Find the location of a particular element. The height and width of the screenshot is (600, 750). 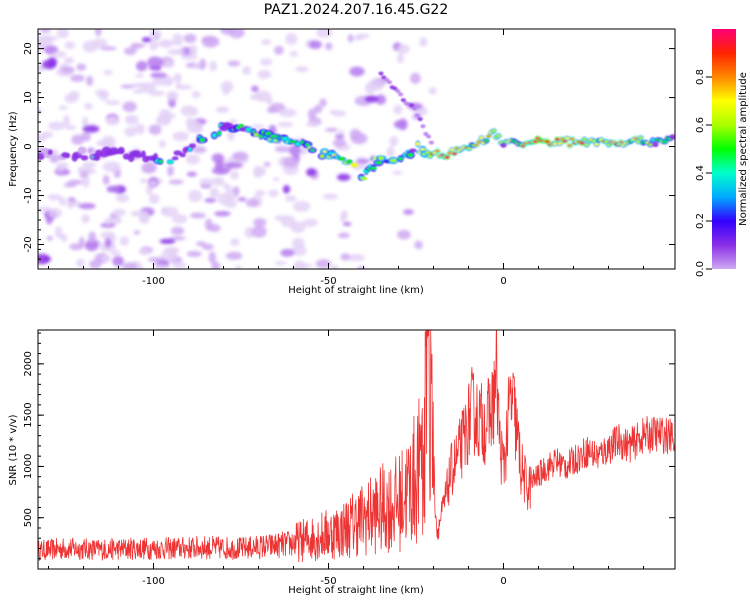

colorbar-bar is located at coordinates (724, 149).